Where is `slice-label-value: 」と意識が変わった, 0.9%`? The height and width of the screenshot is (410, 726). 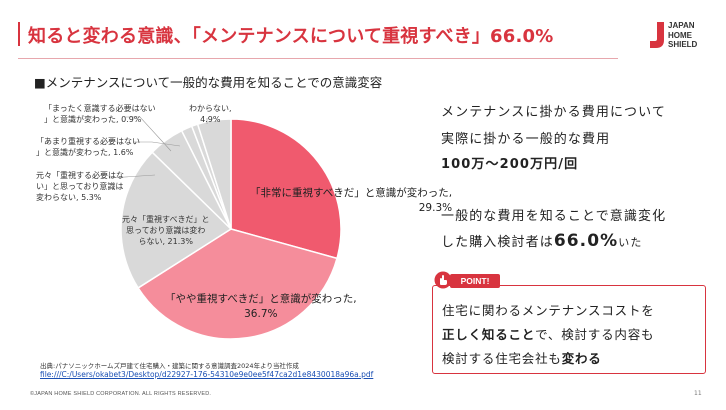 slice-label-value: 」と意識が変わった, 0.9% is located at coordinates (93, 119).